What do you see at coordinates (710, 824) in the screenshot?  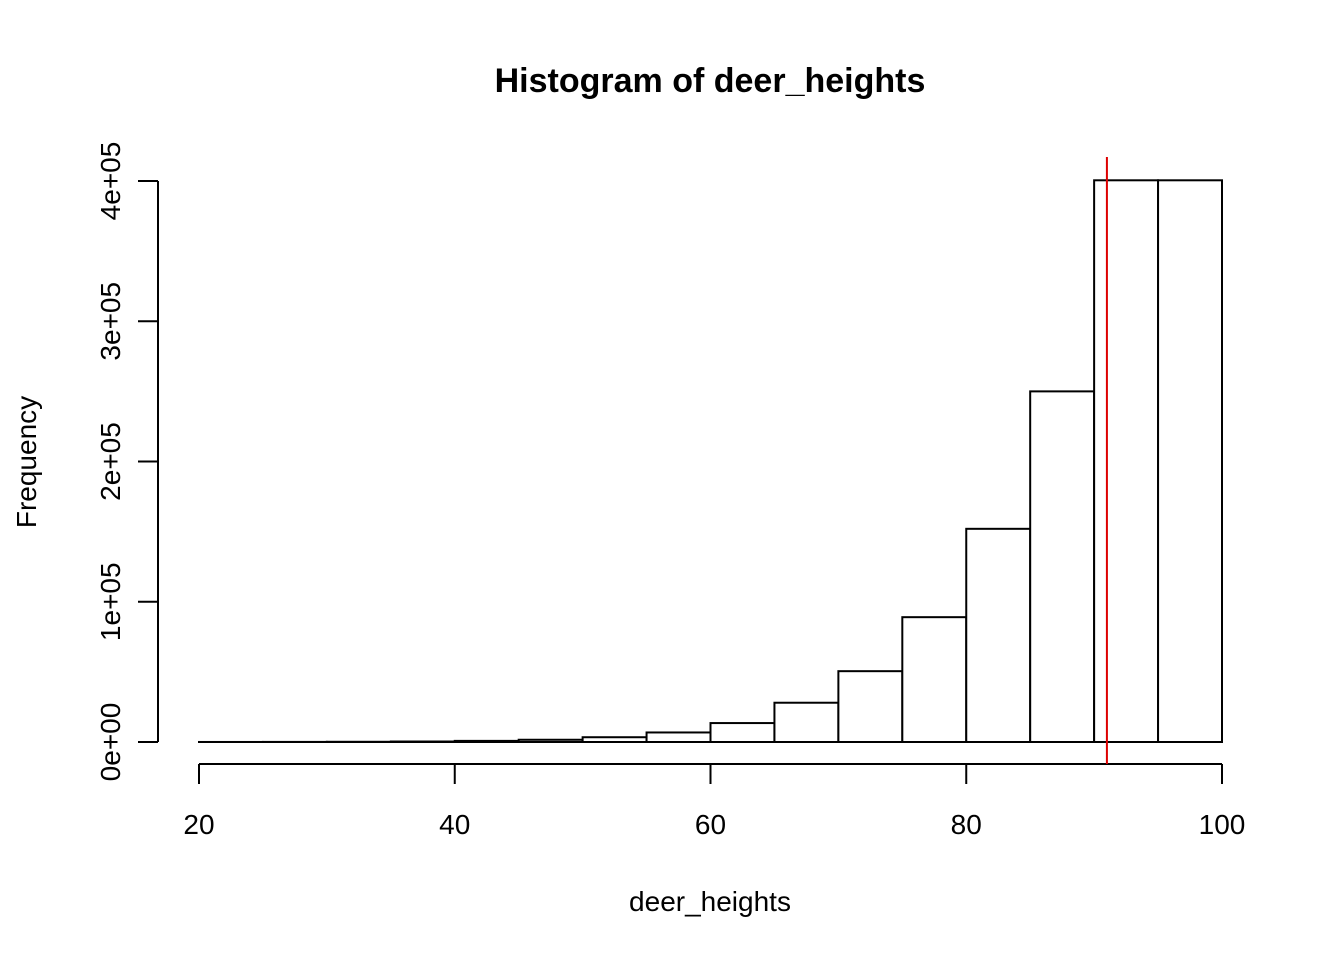 I see `x-tick-label: 60` at bounding box center [710, 824].